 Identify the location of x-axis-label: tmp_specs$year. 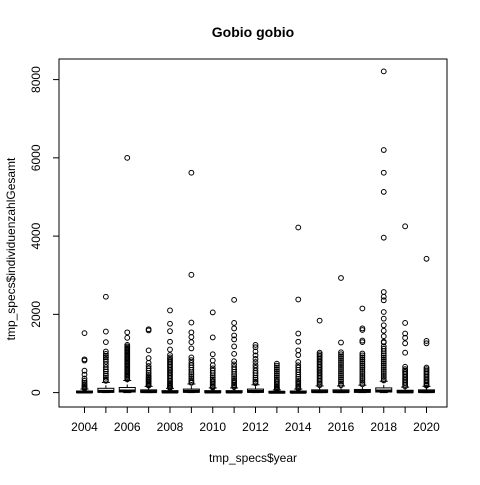
(253, 458).